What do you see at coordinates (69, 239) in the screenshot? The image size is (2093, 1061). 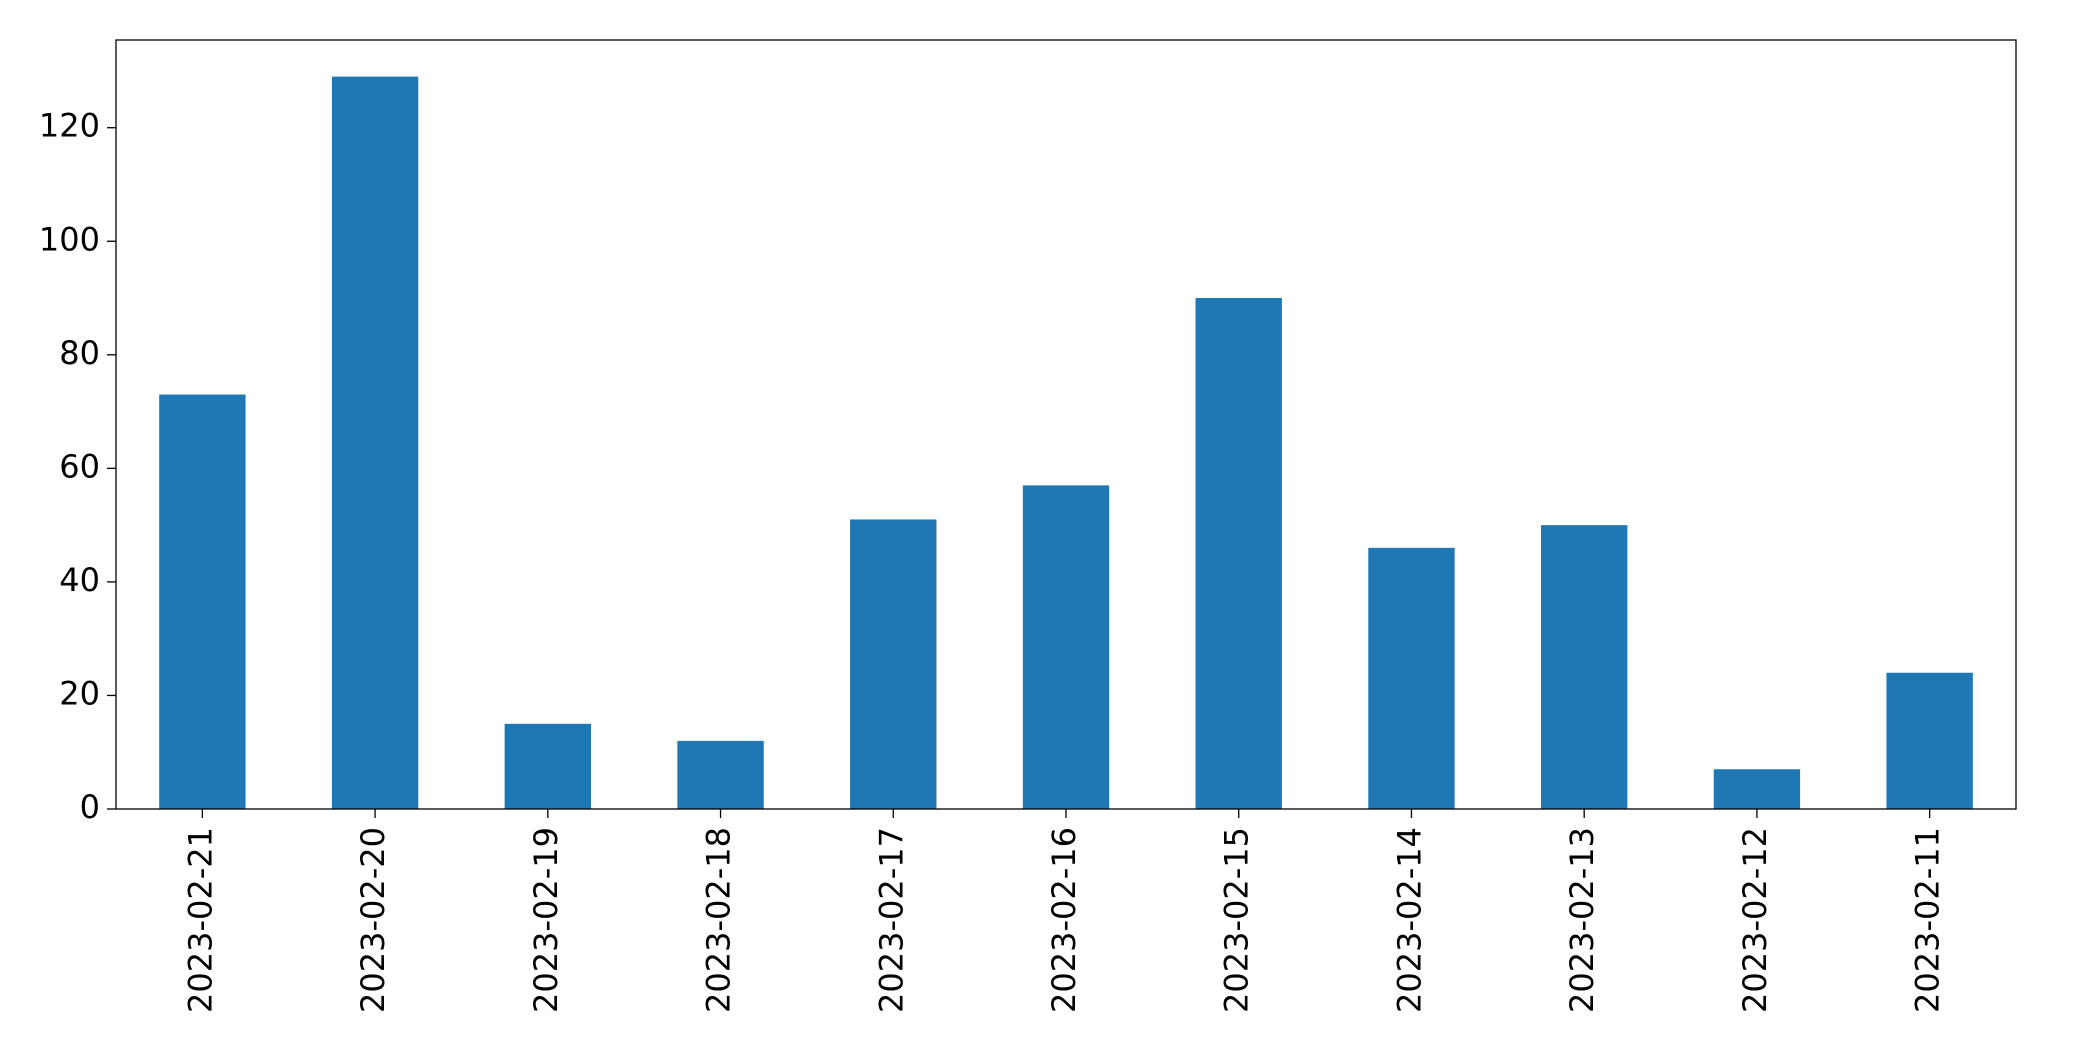 I see `y-tick-label: 100` at bounding box center [69, 239].